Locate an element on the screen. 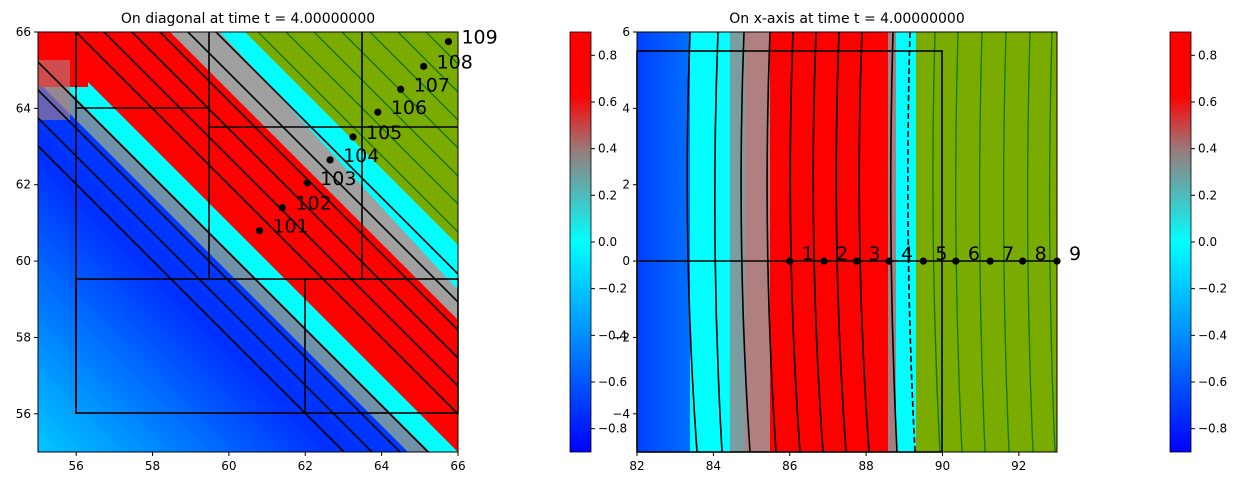 The width and height of the screenshot is (1245, 490). right-colorbar-tick-label: 0.4 is located at coordinates (1207, 149).